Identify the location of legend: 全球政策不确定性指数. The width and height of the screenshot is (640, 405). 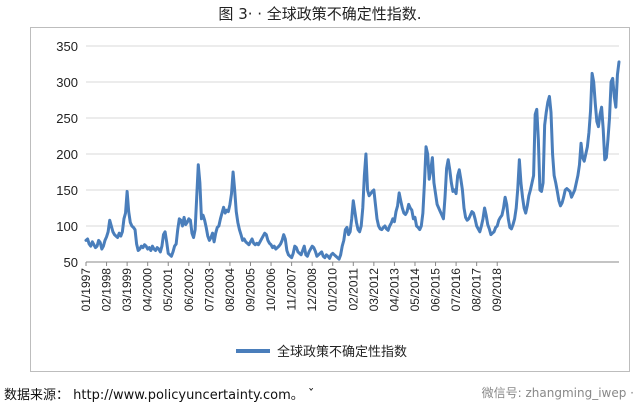
(321, 352).